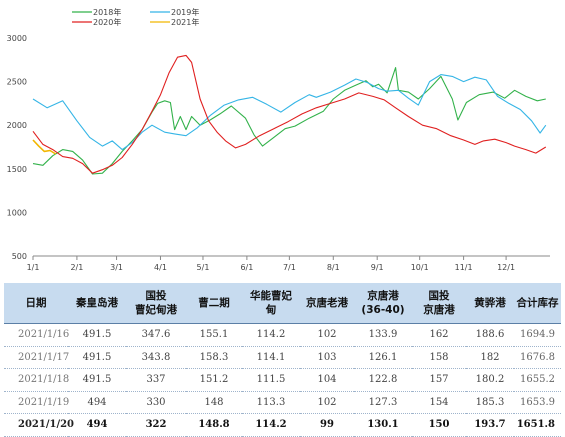 The width and height of the screenshot is (565, 437). Describe the element at coordinates (537, 380) in the screenshot. I see `total-cell: 1655.2` at that location.